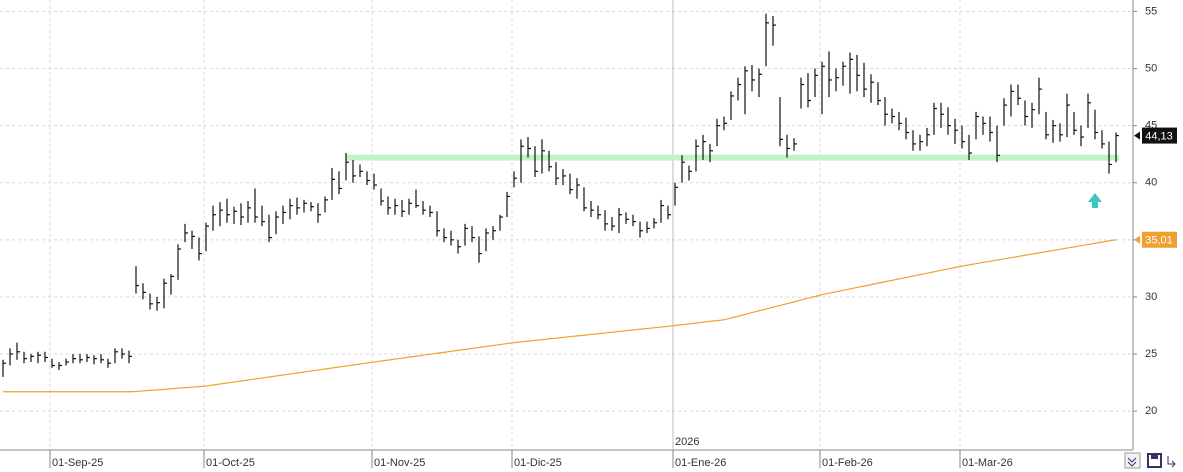 The width and height of the screenshot is (1183, 472). Describe the element at coordinates (1151, 411) in the screenshot. I see `y-tick-label: 20` at that location.